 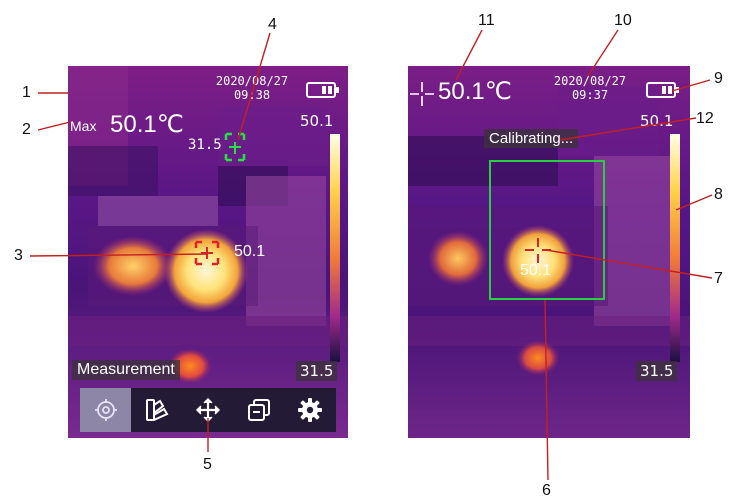 I want to click on battery-icon, so click(x=322, y=90).